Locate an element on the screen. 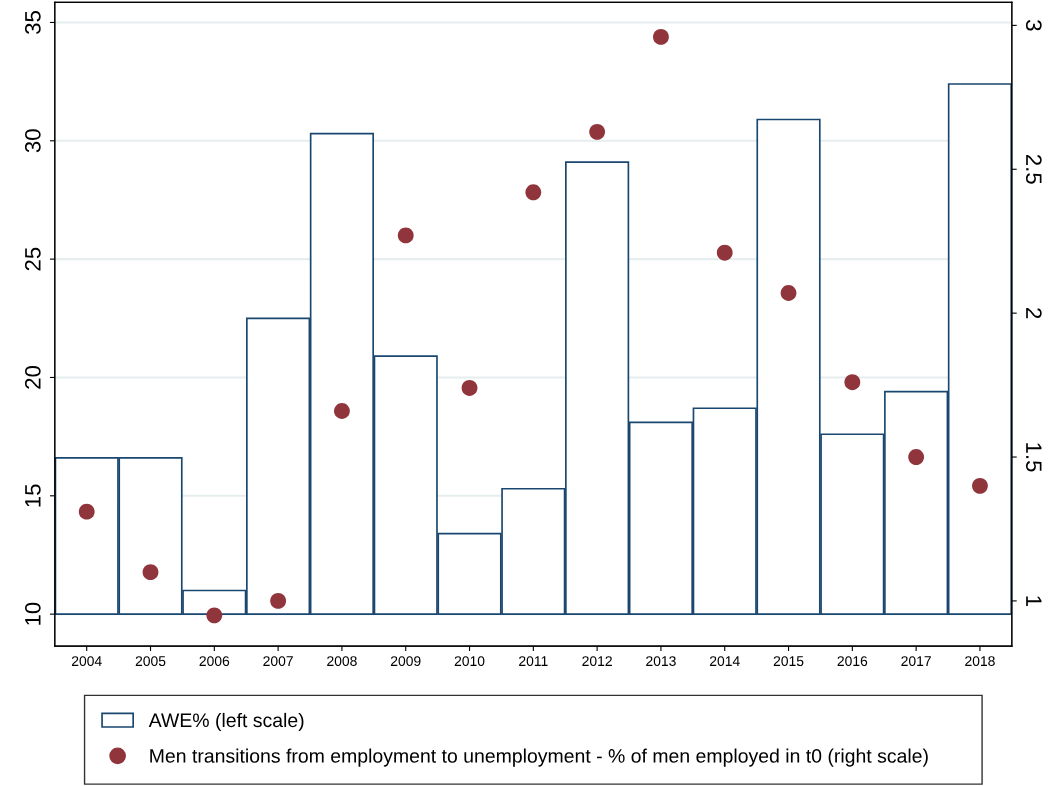 The image size is (1054, 786). x-tick-label: 2012 is located at coordinates (597, 661).